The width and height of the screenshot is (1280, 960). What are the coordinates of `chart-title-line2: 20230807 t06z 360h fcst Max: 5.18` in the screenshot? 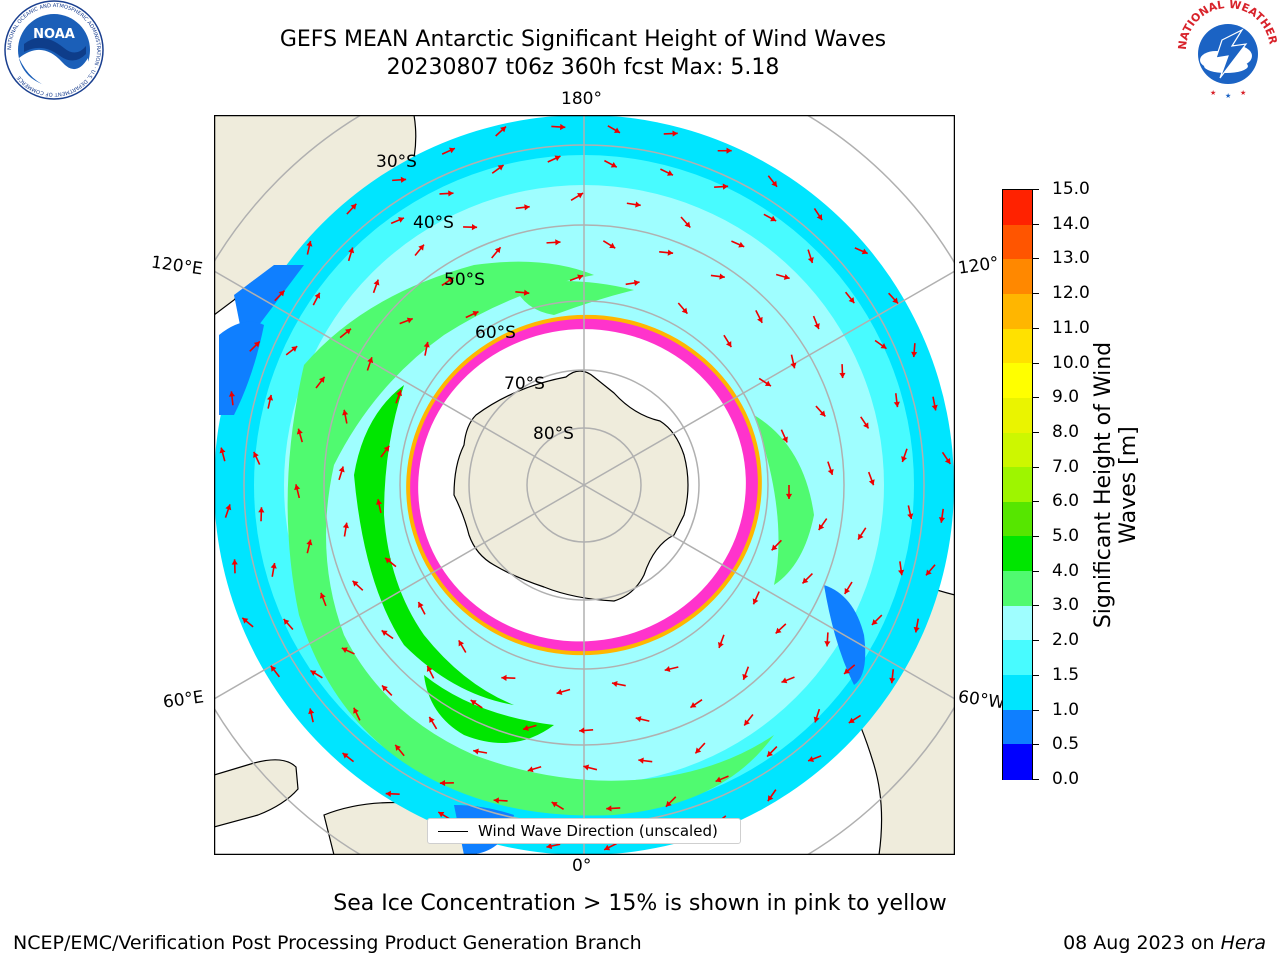 It's located at (583, 67).